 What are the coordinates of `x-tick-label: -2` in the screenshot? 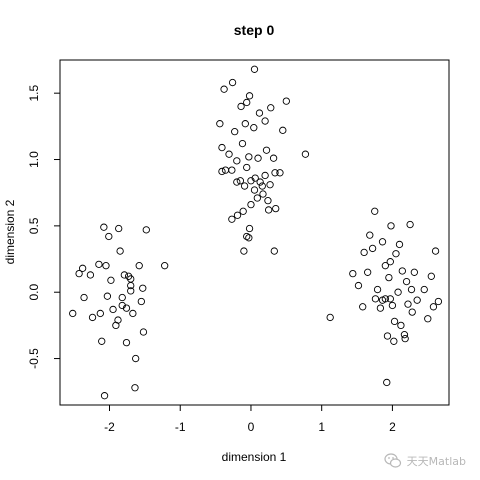 It's located at (109, 427).